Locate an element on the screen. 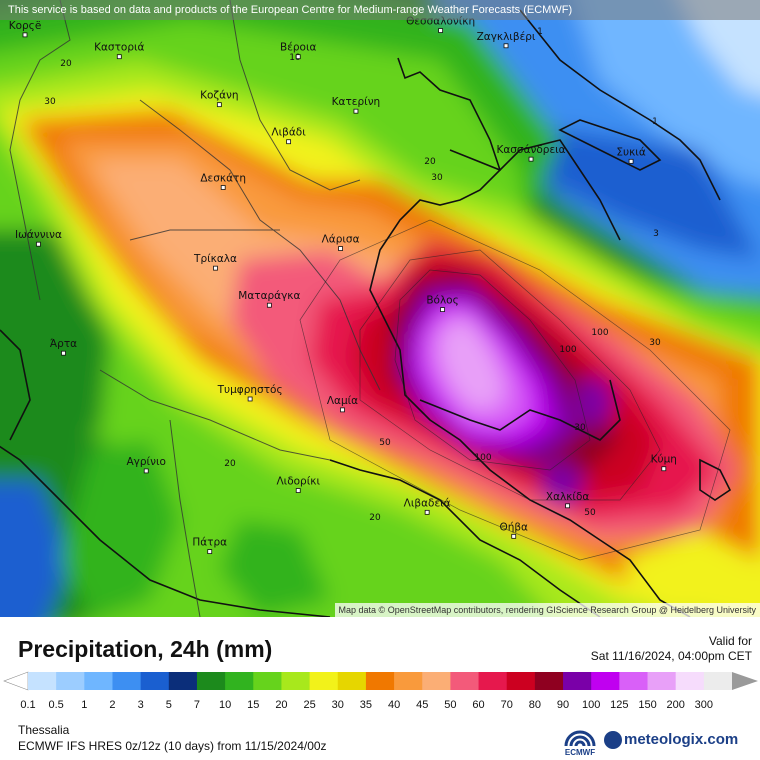 This screenshot has width=760, height=760. city-label: Λάρισα is located at coordinates (341, 240).